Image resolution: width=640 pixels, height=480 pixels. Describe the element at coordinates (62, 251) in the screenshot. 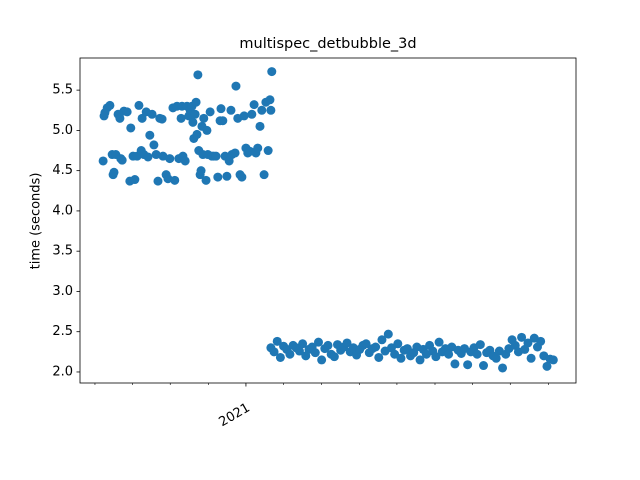

I see `y-tick-label: 3.5` at that location.